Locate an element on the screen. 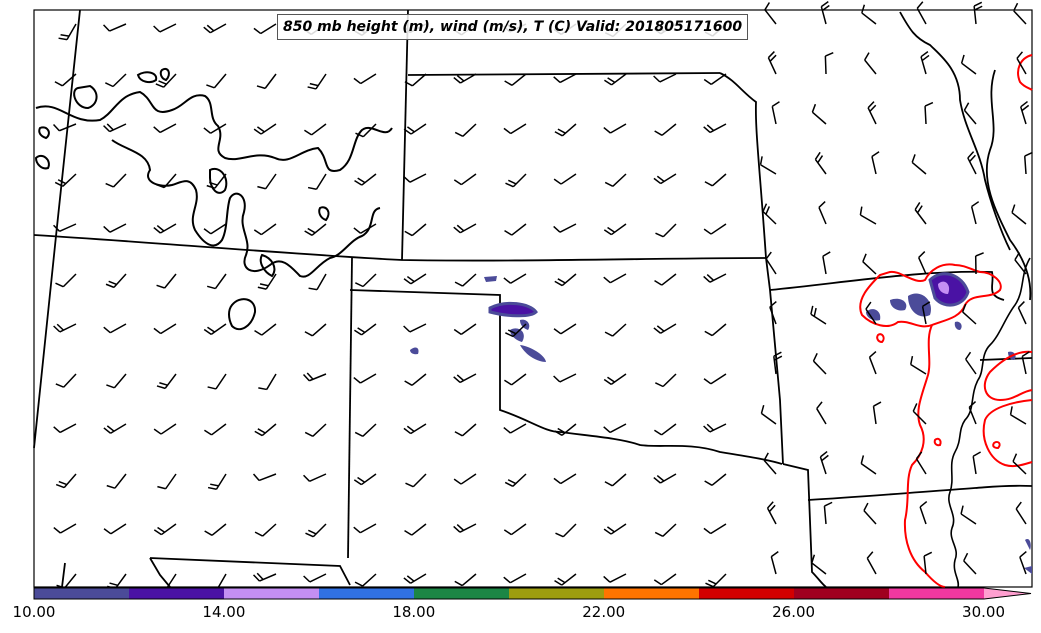  colorbar-tick-label: 26.00 is located at coordinates (794, 612).